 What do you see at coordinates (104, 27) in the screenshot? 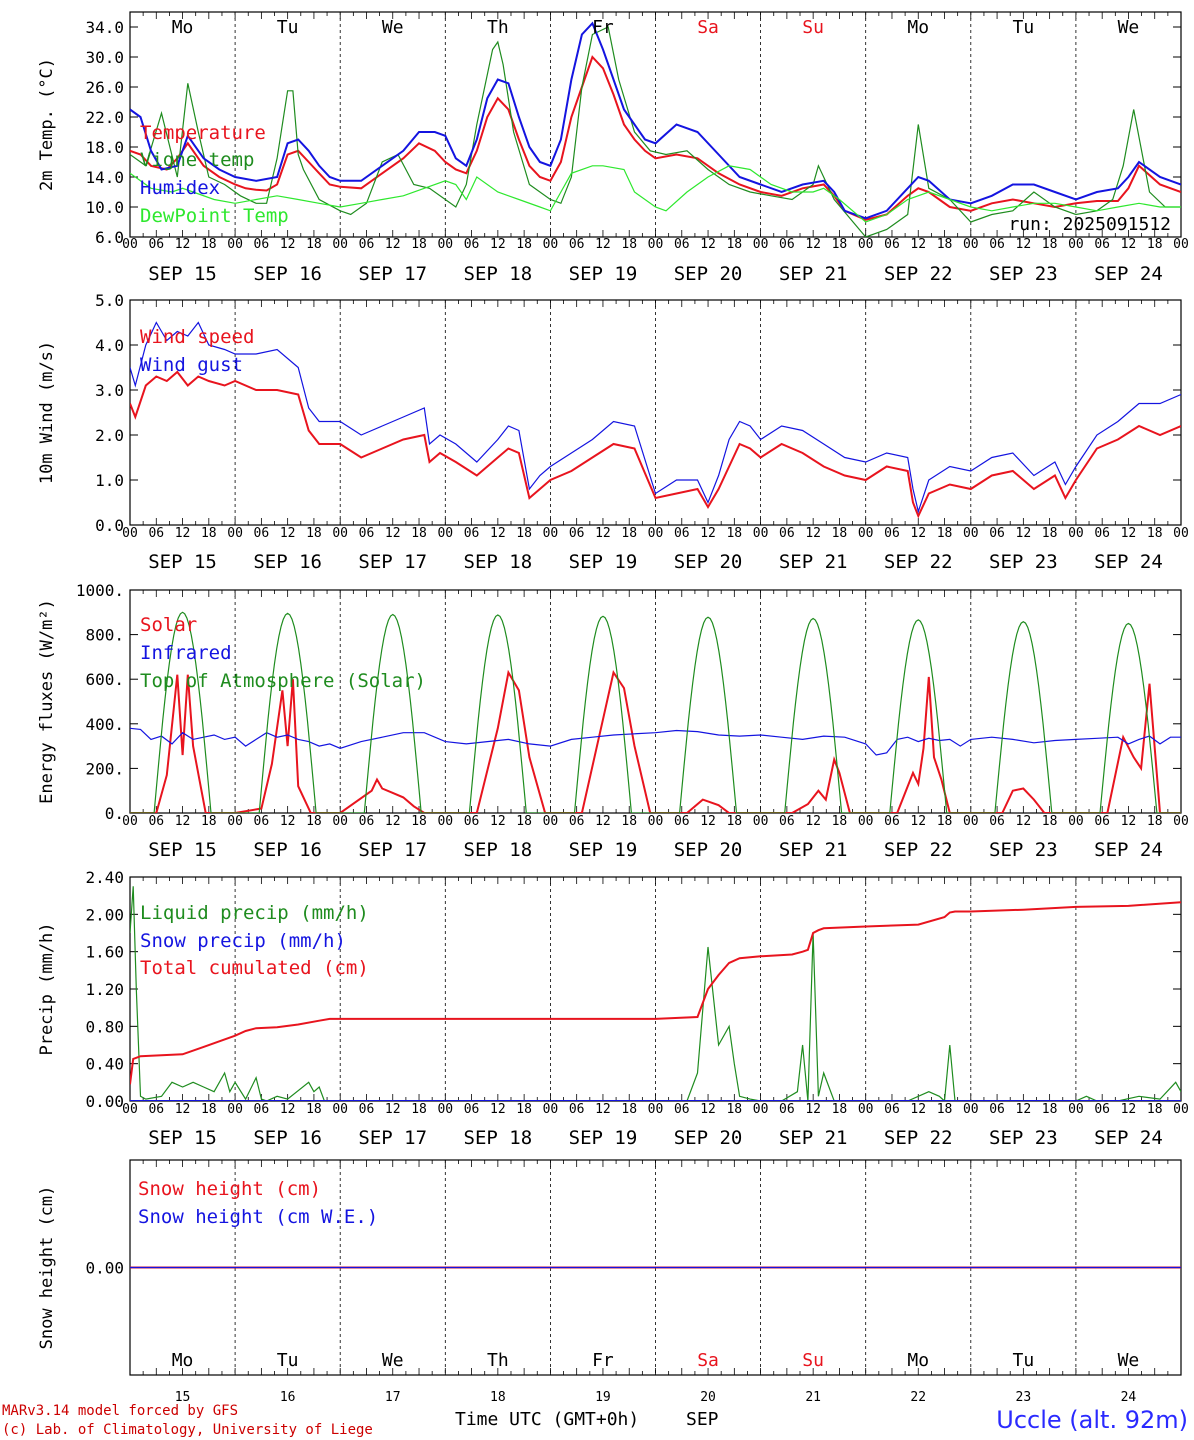
I see `y-tick-label: 34.0` at bounding box center [104, 27].